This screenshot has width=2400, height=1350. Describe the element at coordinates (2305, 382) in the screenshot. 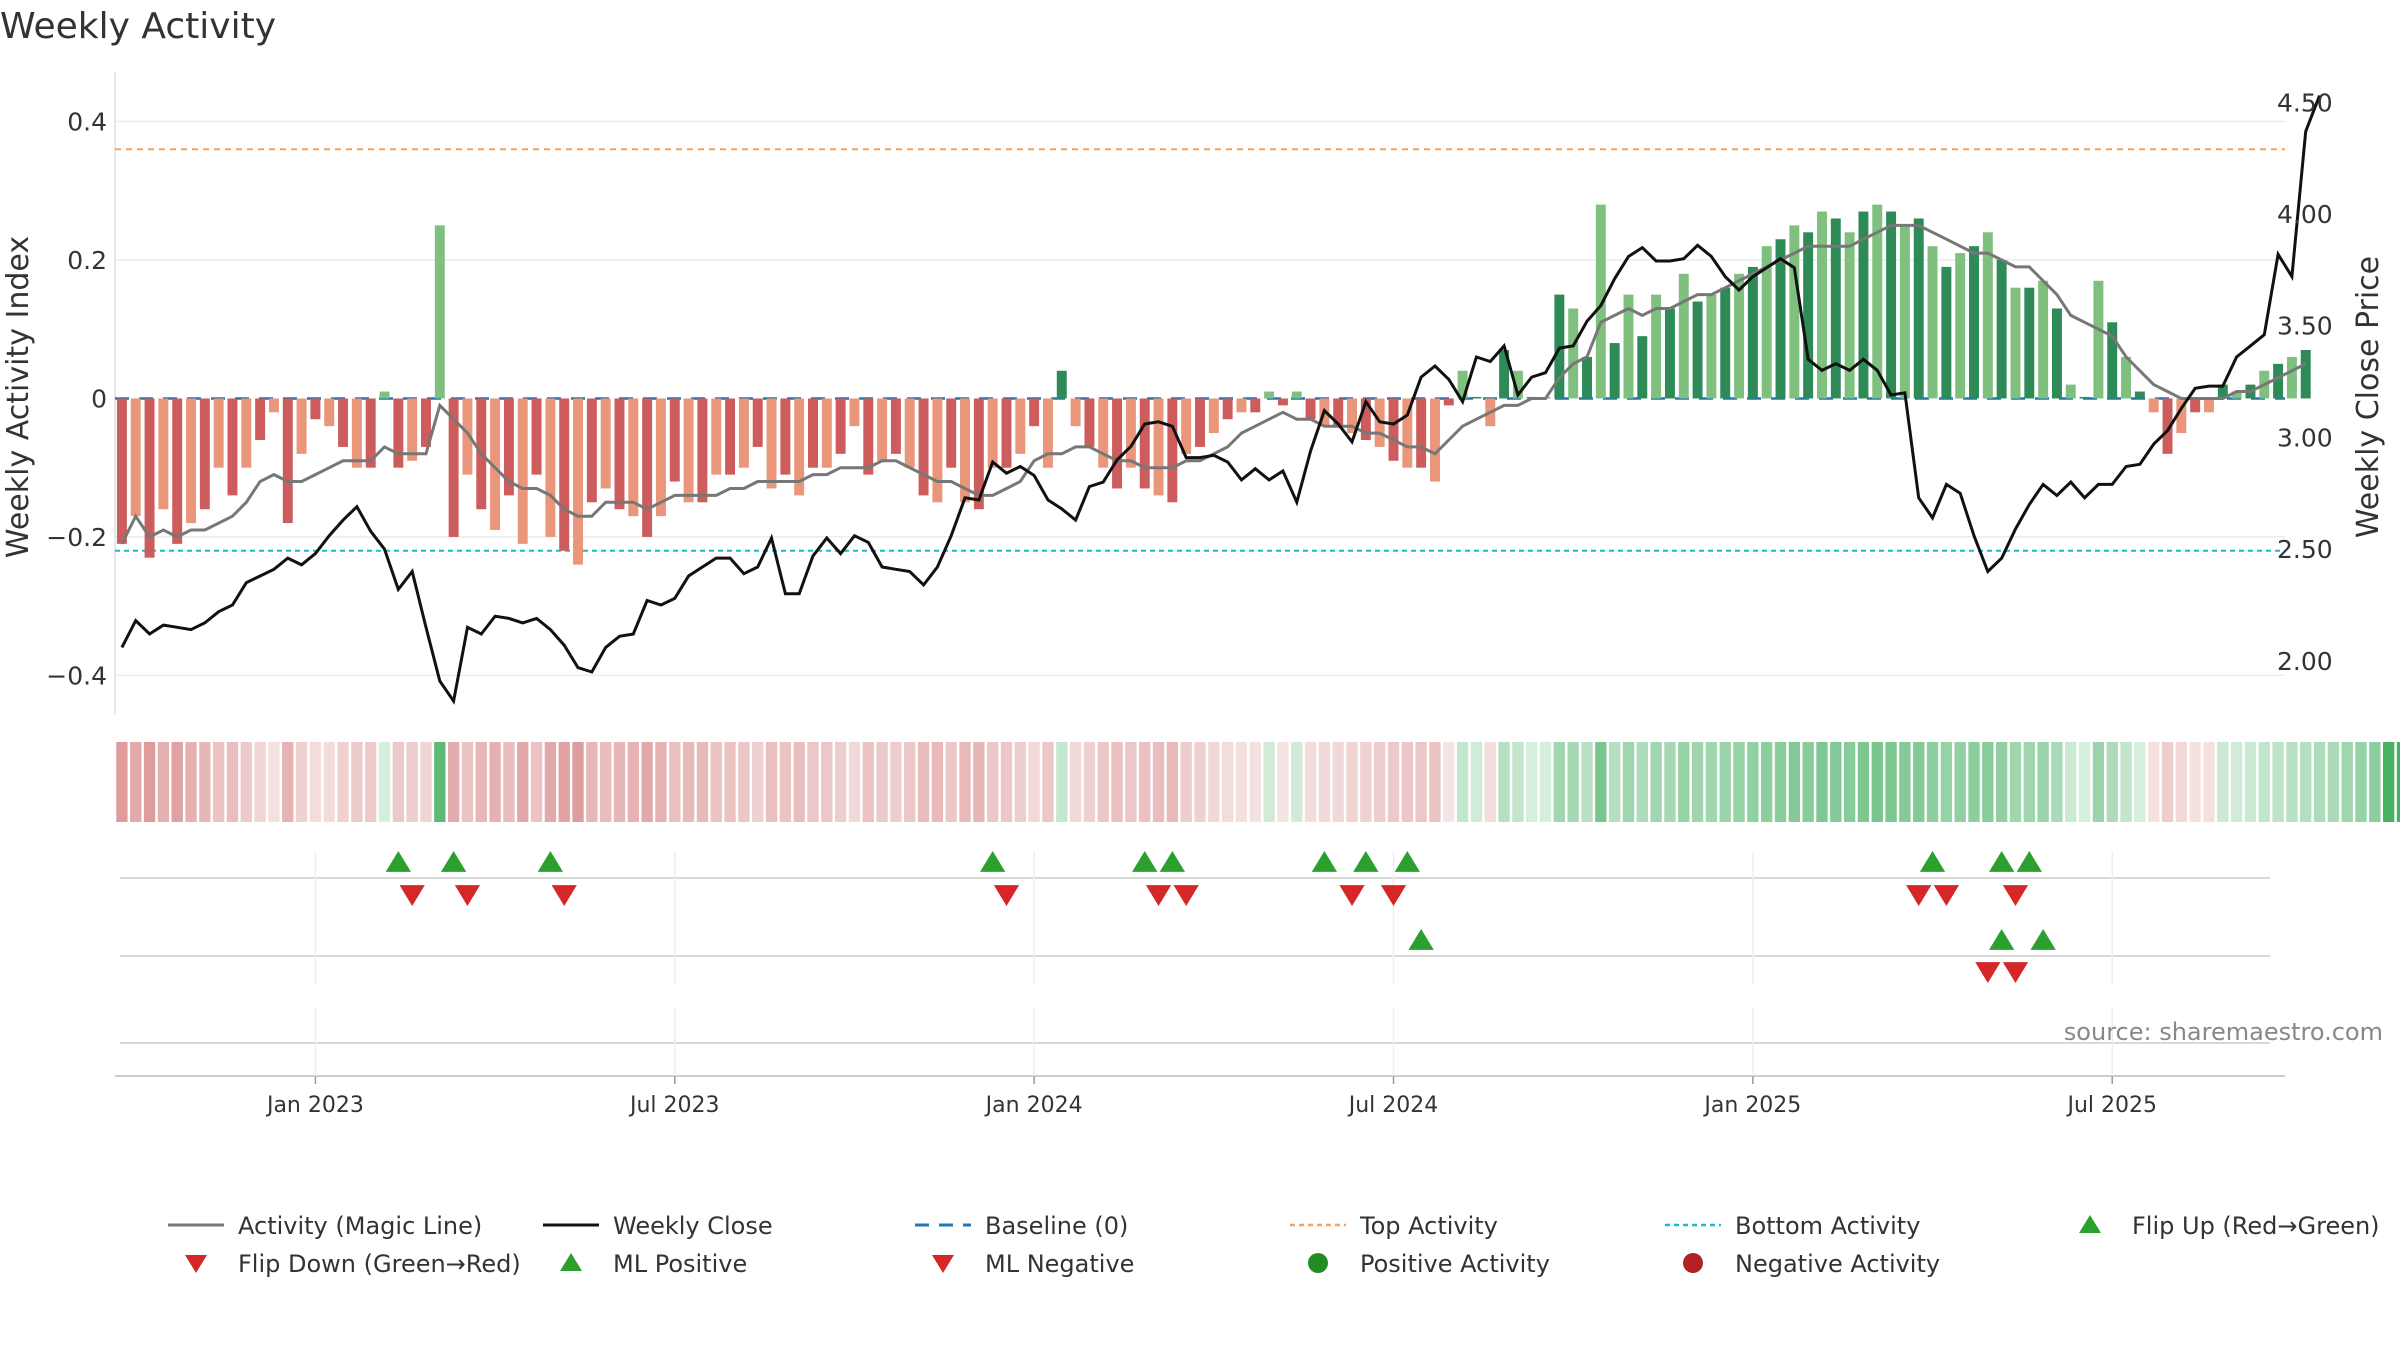

I see `right-axis-ticks: 4.50 4.00 3.50 3.00 2.50 2.00` at that location.